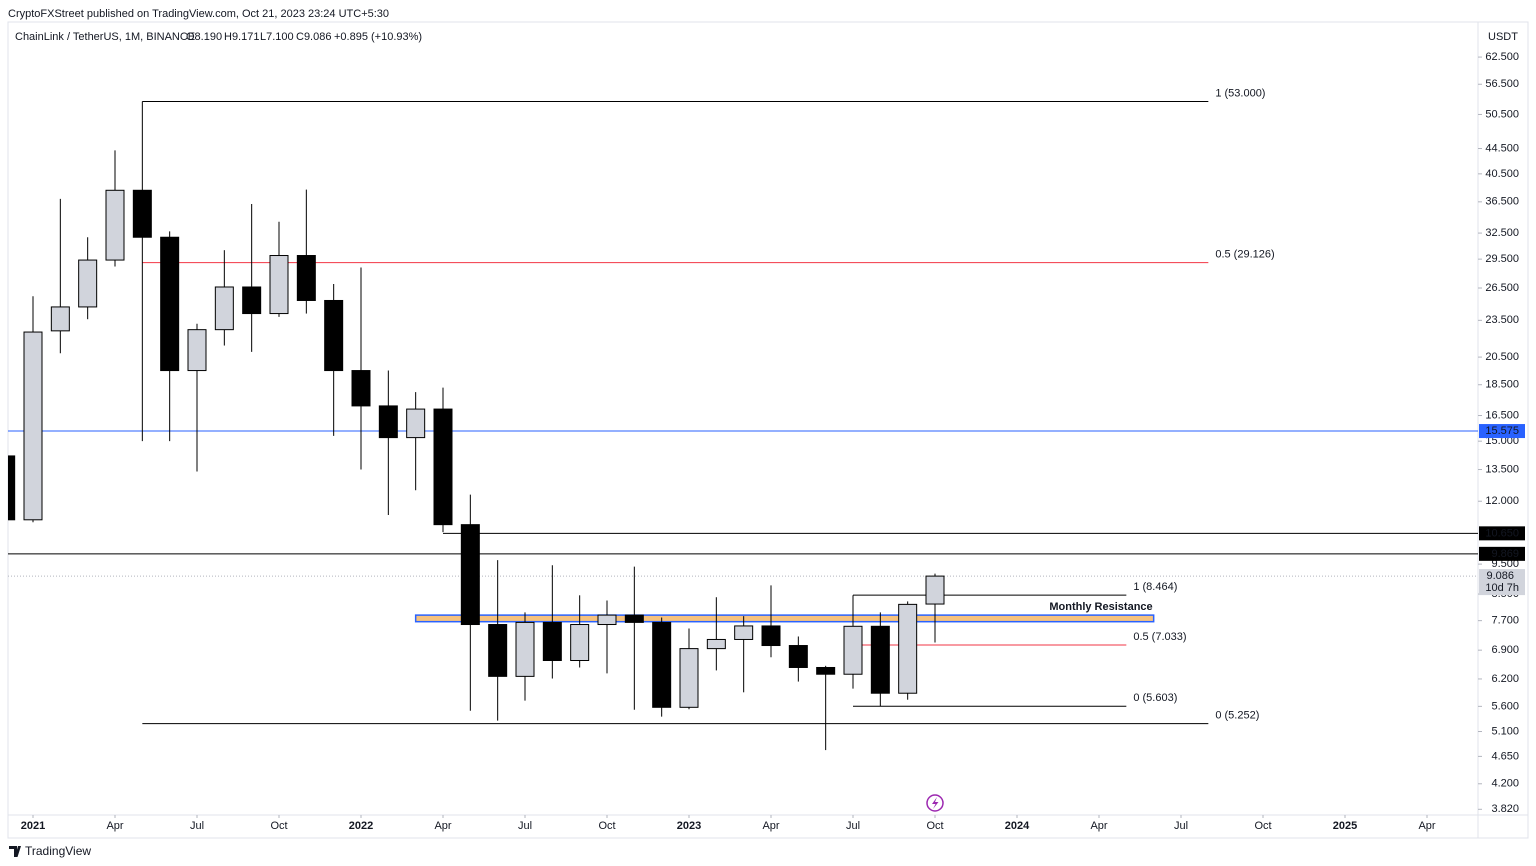 The image size is (1536, 866). I want to click on fib-label: 0 (5.603), so click(1155, 698).